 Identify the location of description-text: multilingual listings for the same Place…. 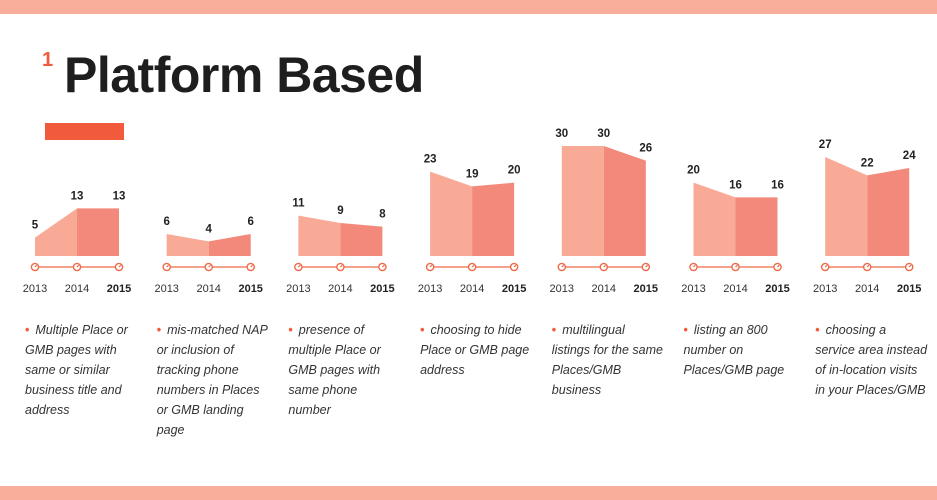
(607, 360).